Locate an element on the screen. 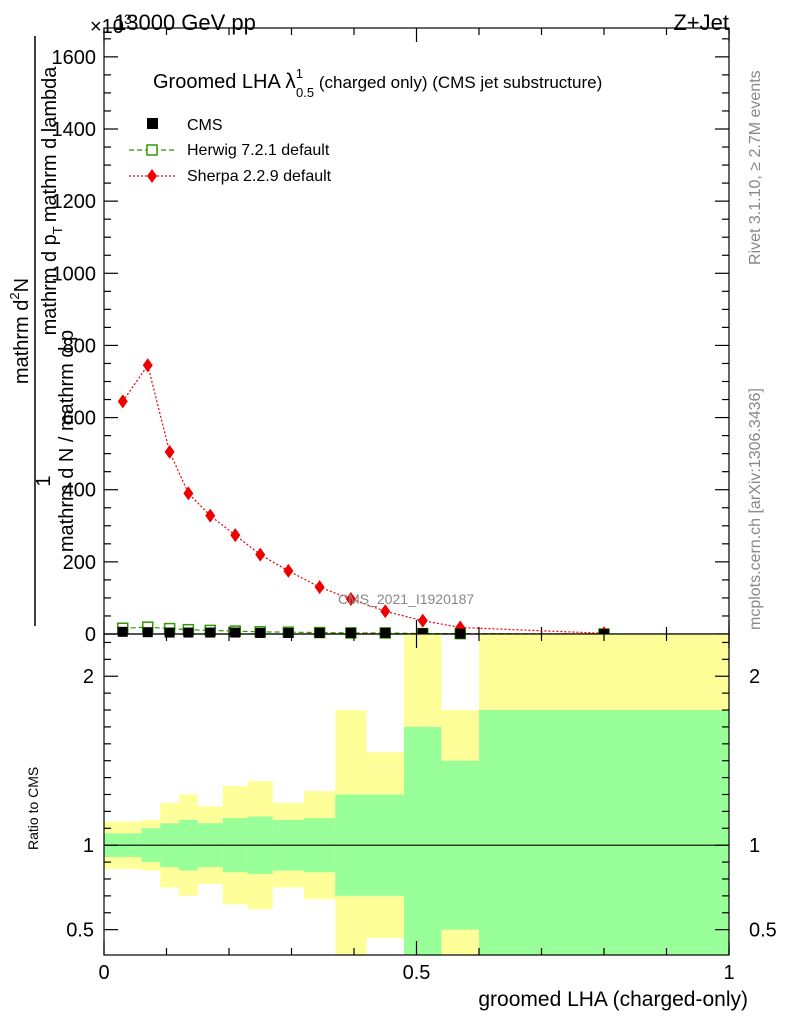 The image size is (786, 1024). main-ytick-label: 400 is located at coordinates (79, 491).